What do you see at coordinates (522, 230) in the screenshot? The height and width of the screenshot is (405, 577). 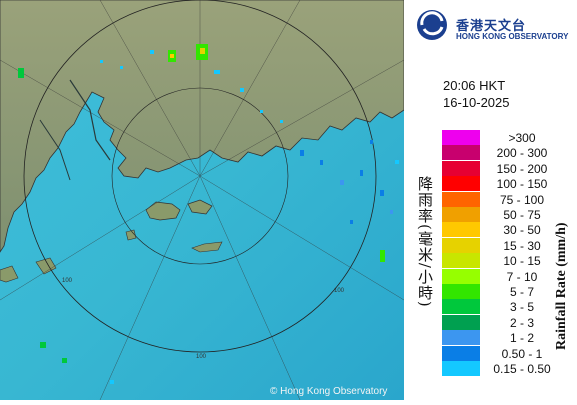 I see `legend-label: 30 - 50` at bounding box center [522, 230].